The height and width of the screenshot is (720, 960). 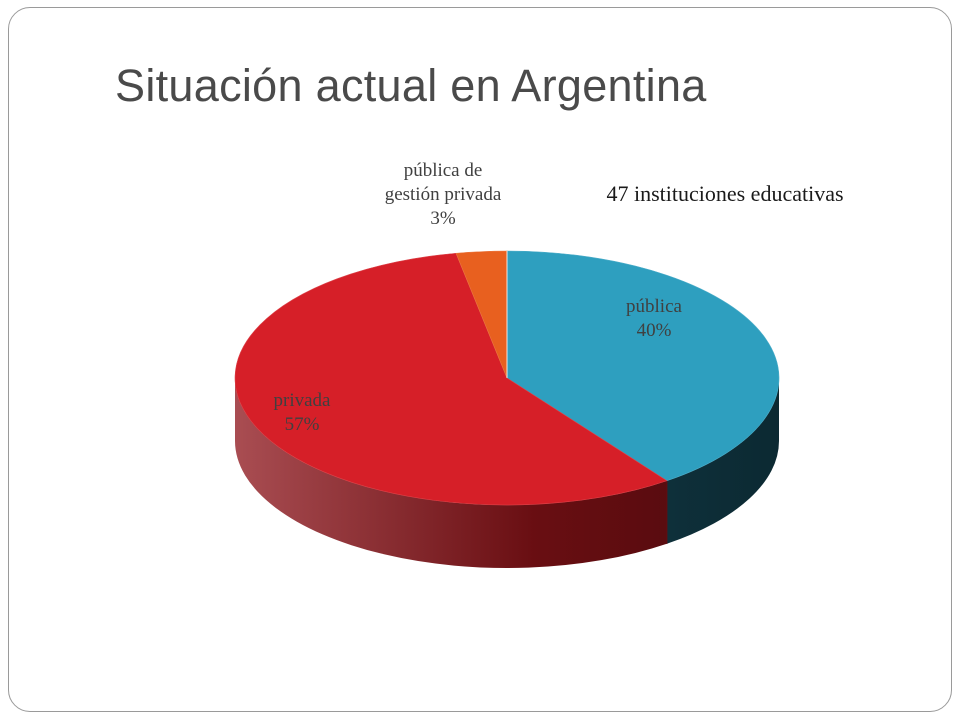 I want to click on pie-slice-label: pública de gestión privada 3%, so click(x=443, y=194).